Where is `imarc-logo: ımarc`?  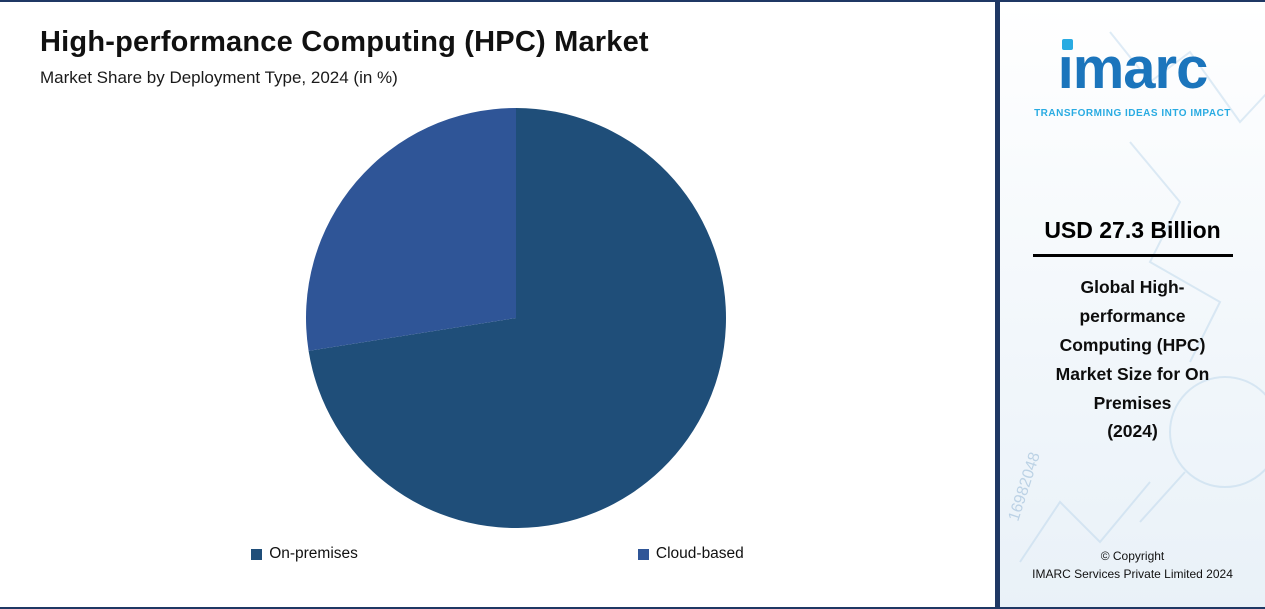 imarc-logo: ımarc is located at coordinates (1133, 68).